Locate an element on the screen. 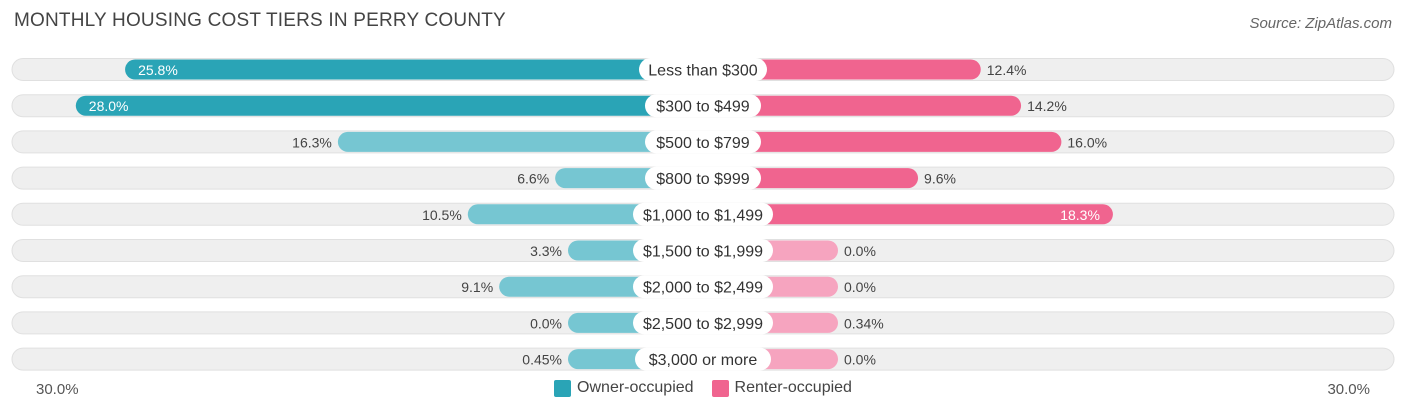 This screenshot has height=415, width=1406. owner-swatch is located at coordinates (563, 388).